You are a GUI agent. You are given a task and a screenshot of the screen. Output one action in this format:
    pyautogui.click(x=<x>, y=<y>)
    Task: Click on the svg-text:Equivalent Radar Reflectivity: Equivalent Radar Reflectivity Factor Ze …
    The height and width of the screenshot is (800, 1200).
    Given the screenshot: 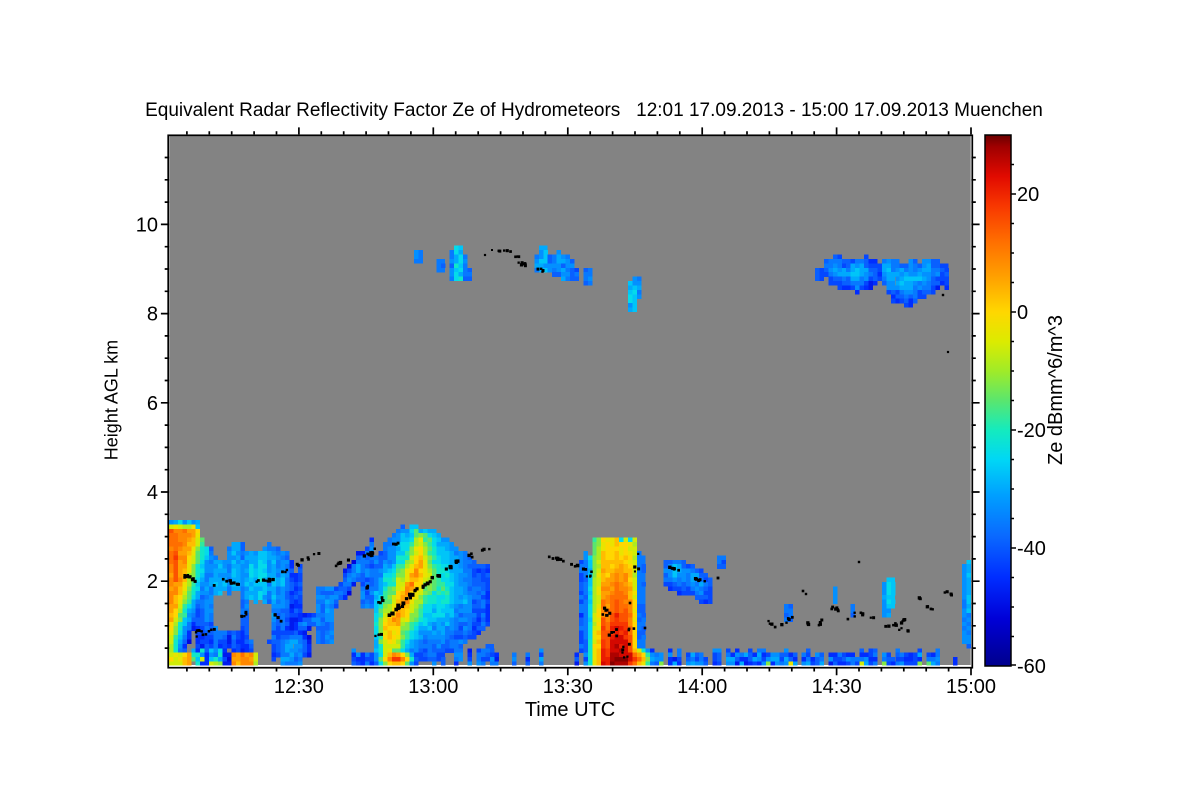 What is the action you would take?
    pyautogui.click(x=594, y=110)
    